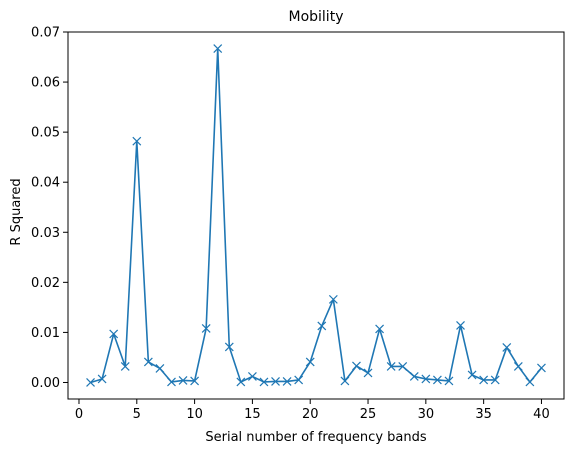 The image size is (576, 453). I want to click on y-tick-label: 0.04, so click(45, 183).